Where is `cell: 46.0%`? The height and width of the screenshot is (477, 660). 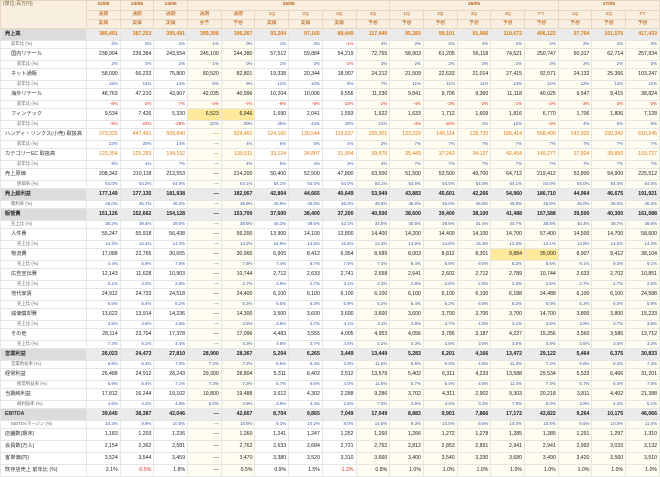 cell: 46.0% is located at coordinates (339, 204).